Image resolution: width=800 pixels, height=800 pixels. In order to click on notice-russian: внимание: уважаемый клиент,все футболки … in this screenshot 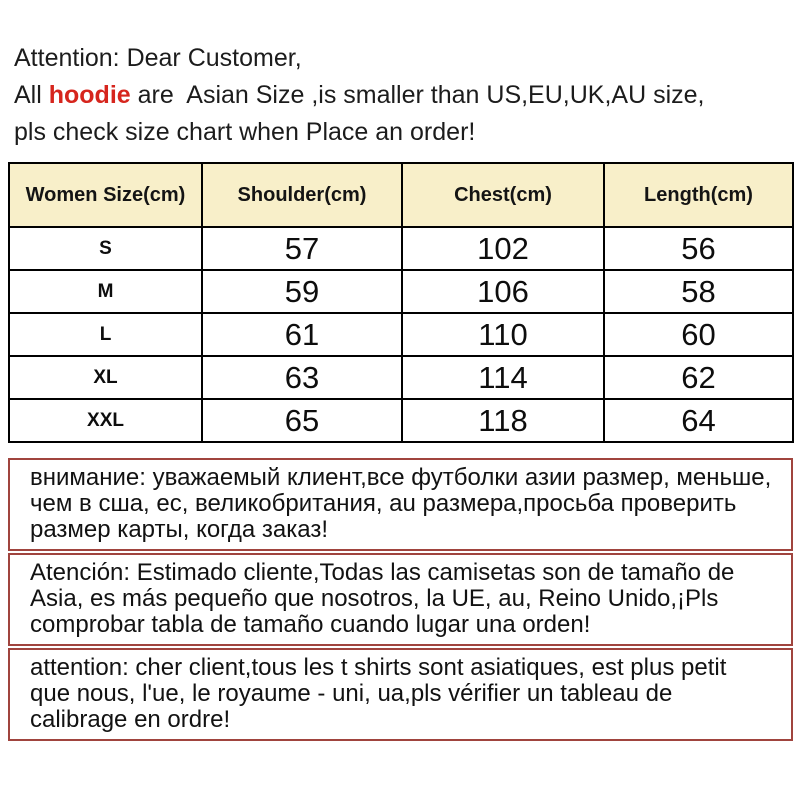, I will do `click(400, 504)`.